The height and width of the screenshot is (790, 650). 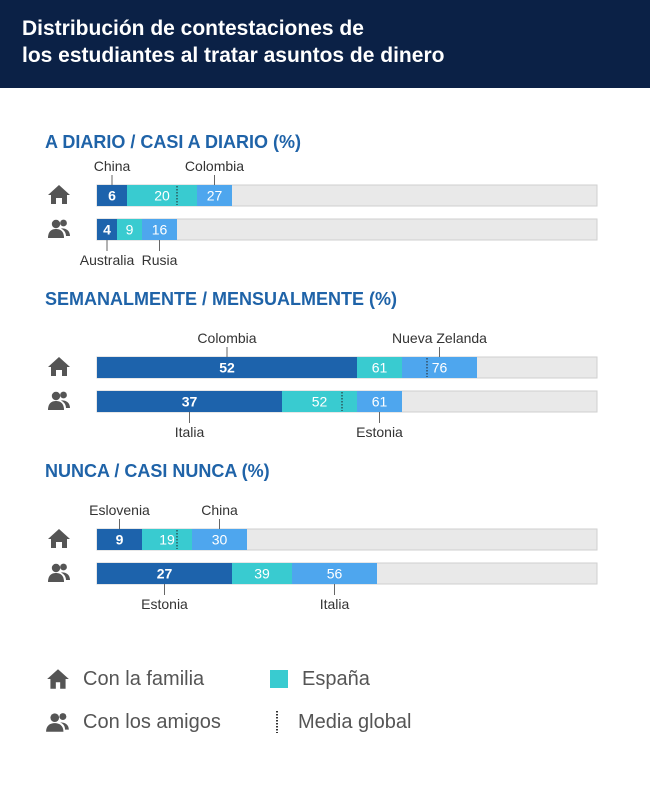 What do you see at coordinates (173, 142) in the screenshot?
I see `section-title: A DIARIO / CASI A DIARIO (%)` at bounding box center [173, 142].